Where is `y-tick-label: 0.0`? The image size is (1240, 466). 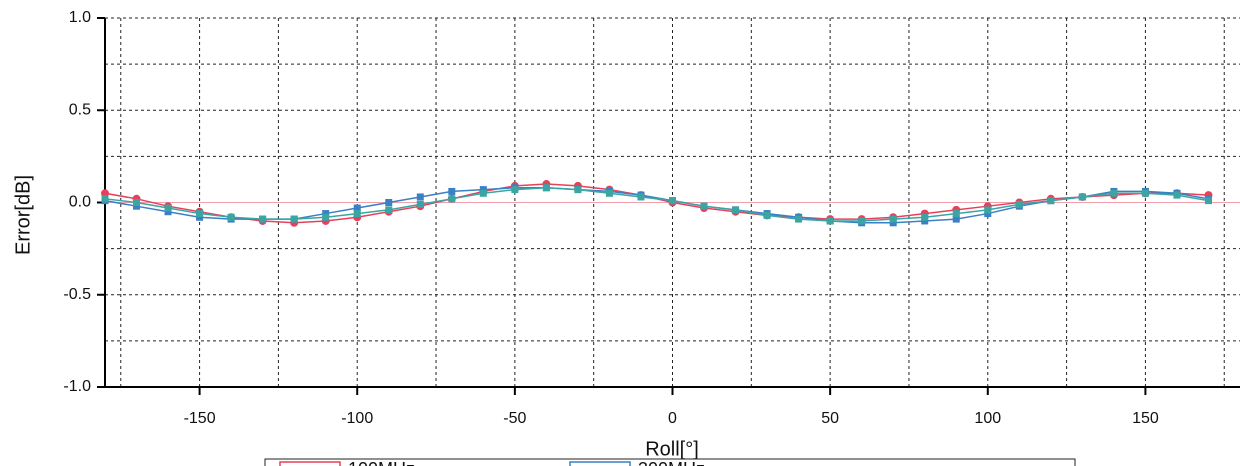
y-tick-label: 0.0 is located at coordinates (80, 202).